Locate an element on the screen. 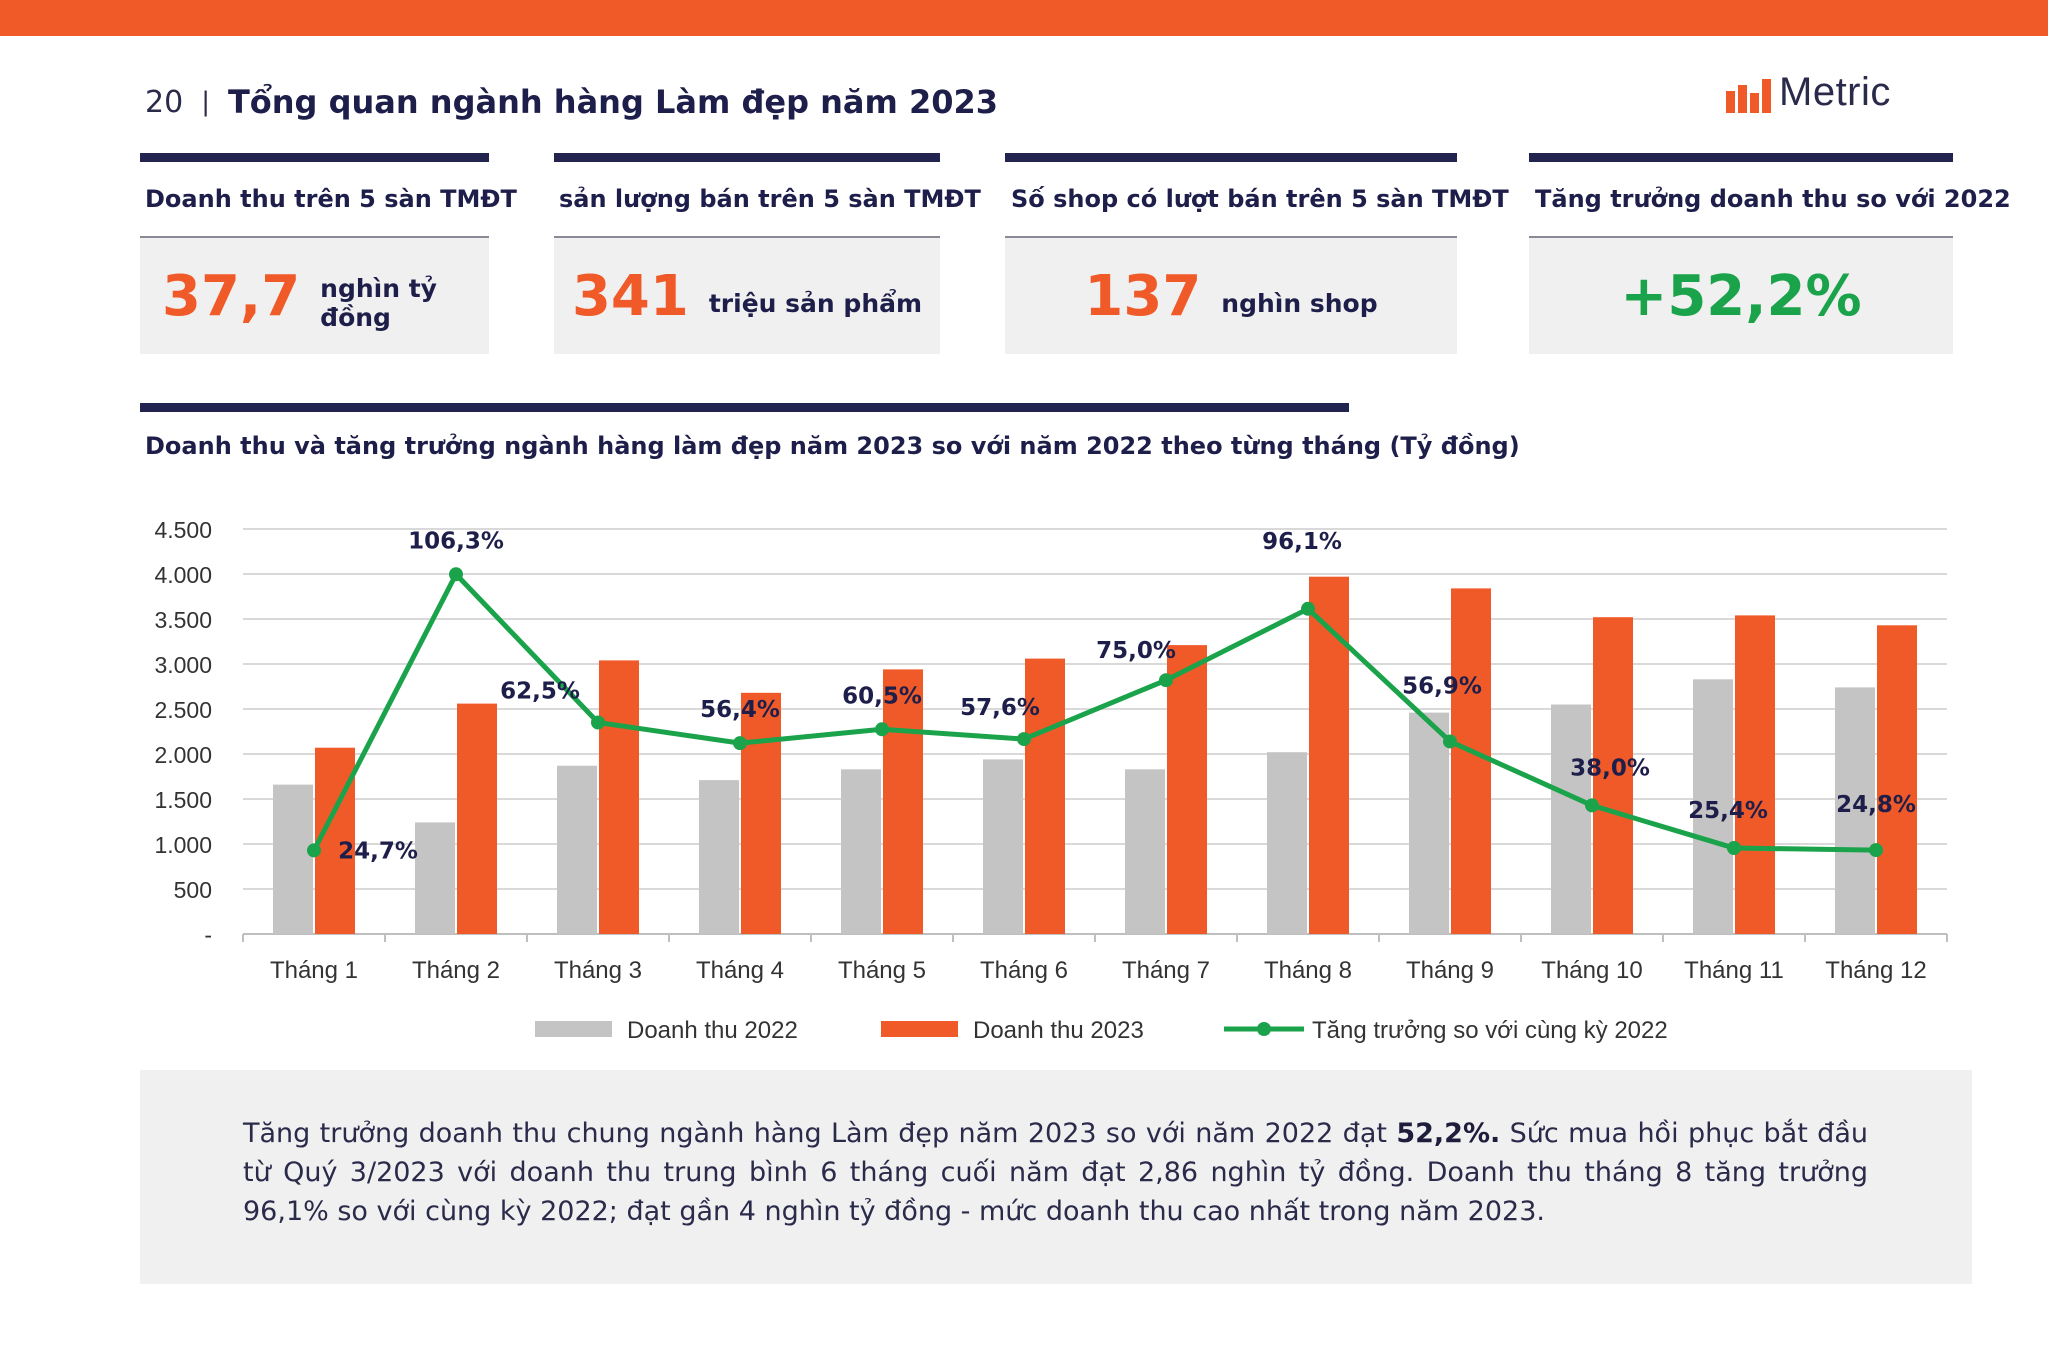 Image resolution: width=2048 pixels, height=1365 pixels. x-tick-label: Tháng 6 is located at coordinates (1024, 970).